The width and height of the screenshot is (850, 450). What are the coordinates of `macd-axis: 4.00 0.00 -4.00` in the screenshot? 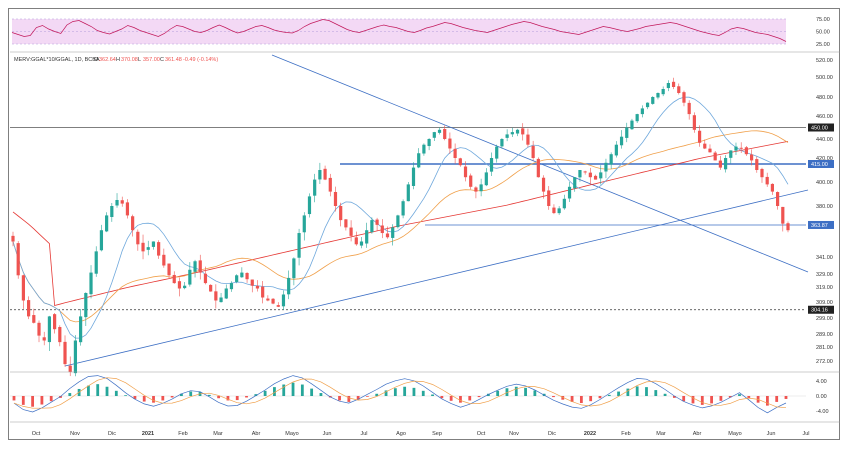 It's located at (822, 397).